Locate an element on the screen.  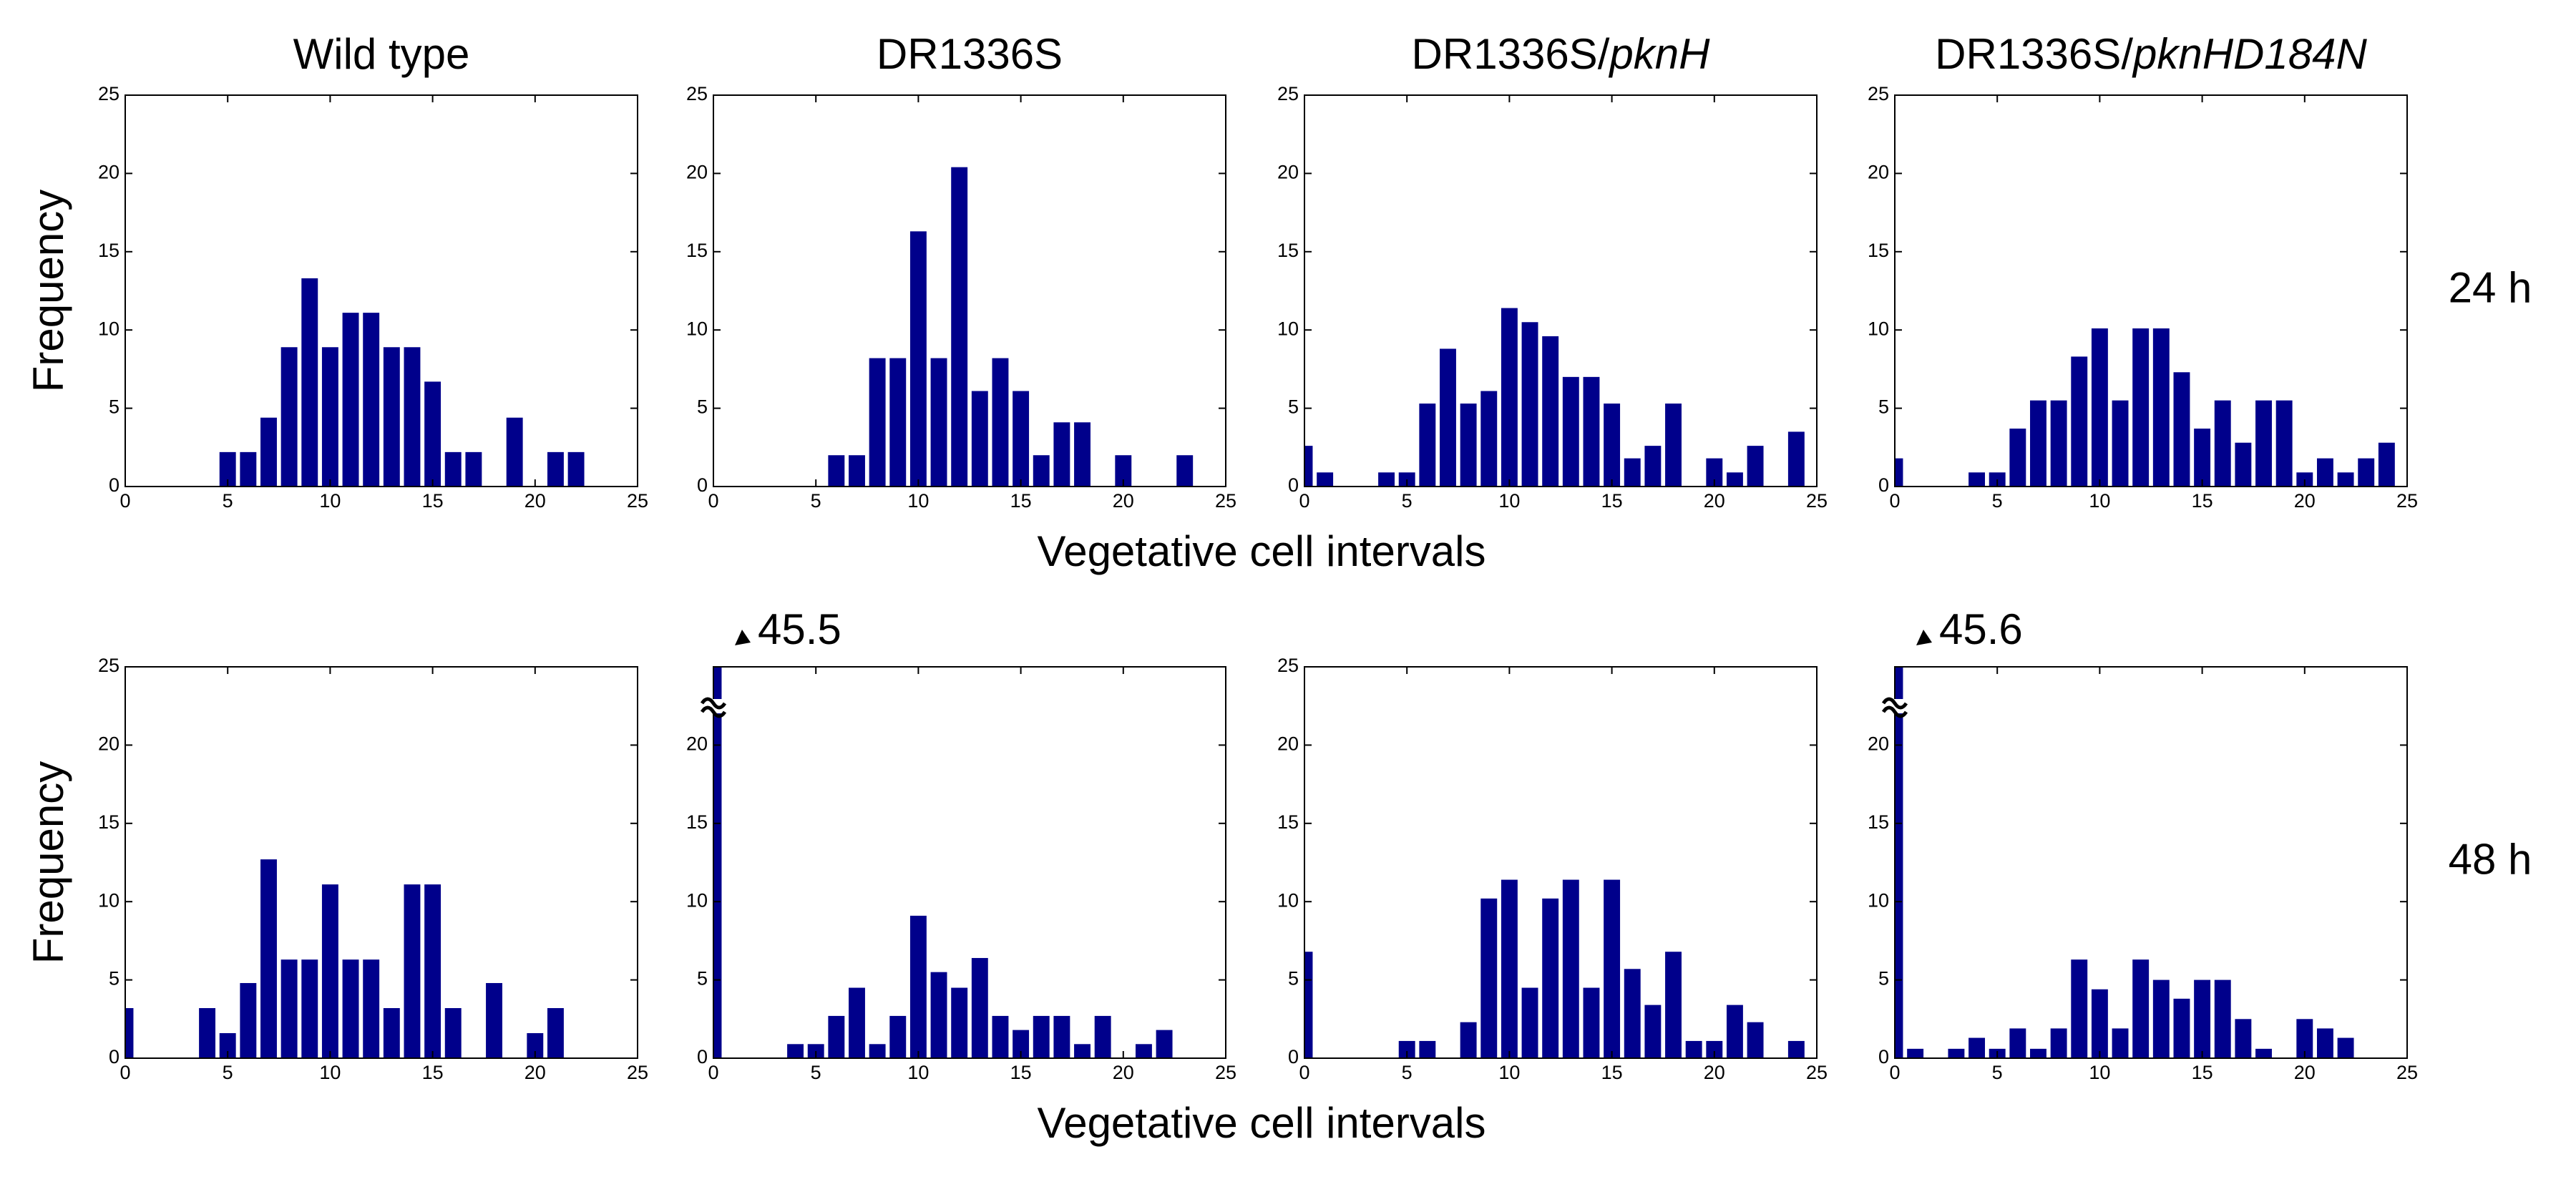
annotation: 45.5 is located at coordinates (799, 629).